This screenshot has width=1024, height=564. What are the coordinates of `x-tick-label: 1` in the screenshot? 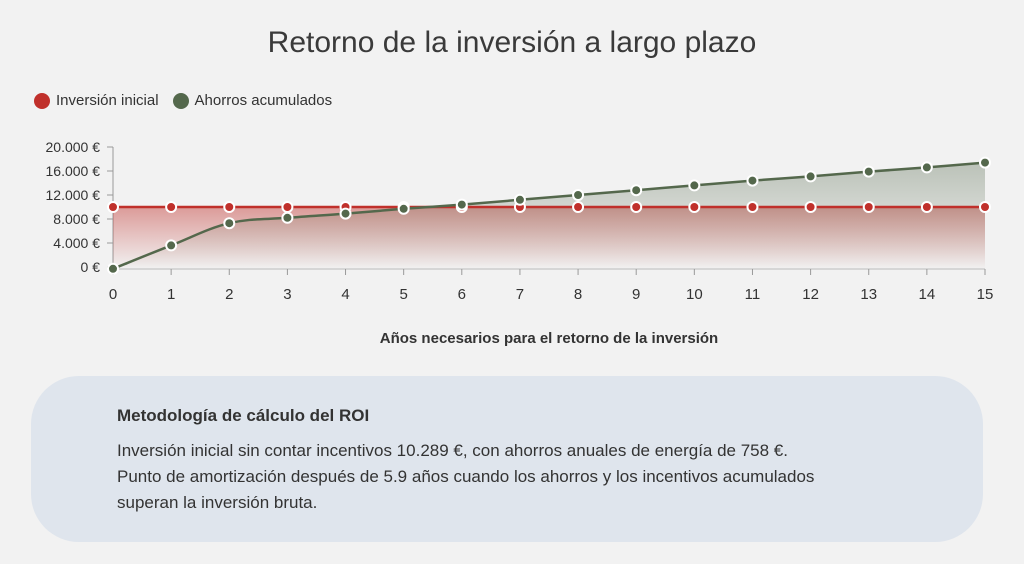 It's located at (171, 294).